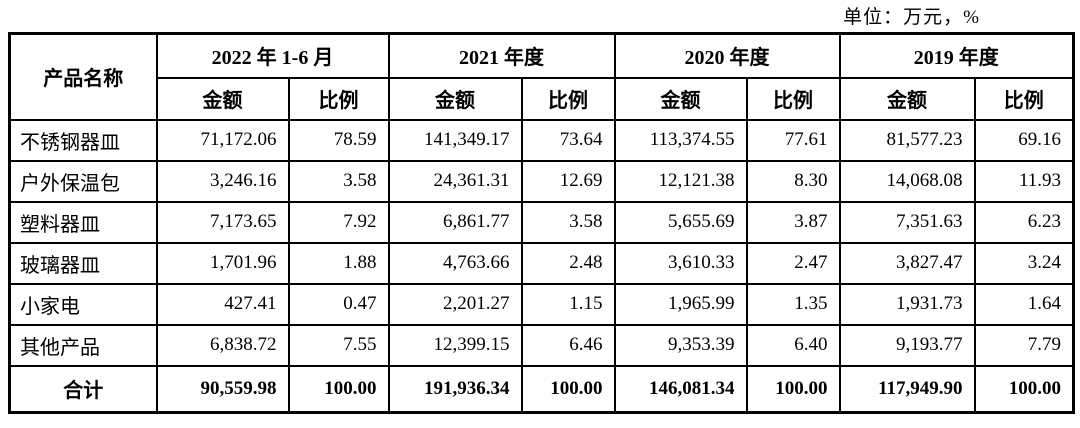  Describe the element at coordinates (83, 389) in the screenshot. I see `total-label: 合计` at that location.